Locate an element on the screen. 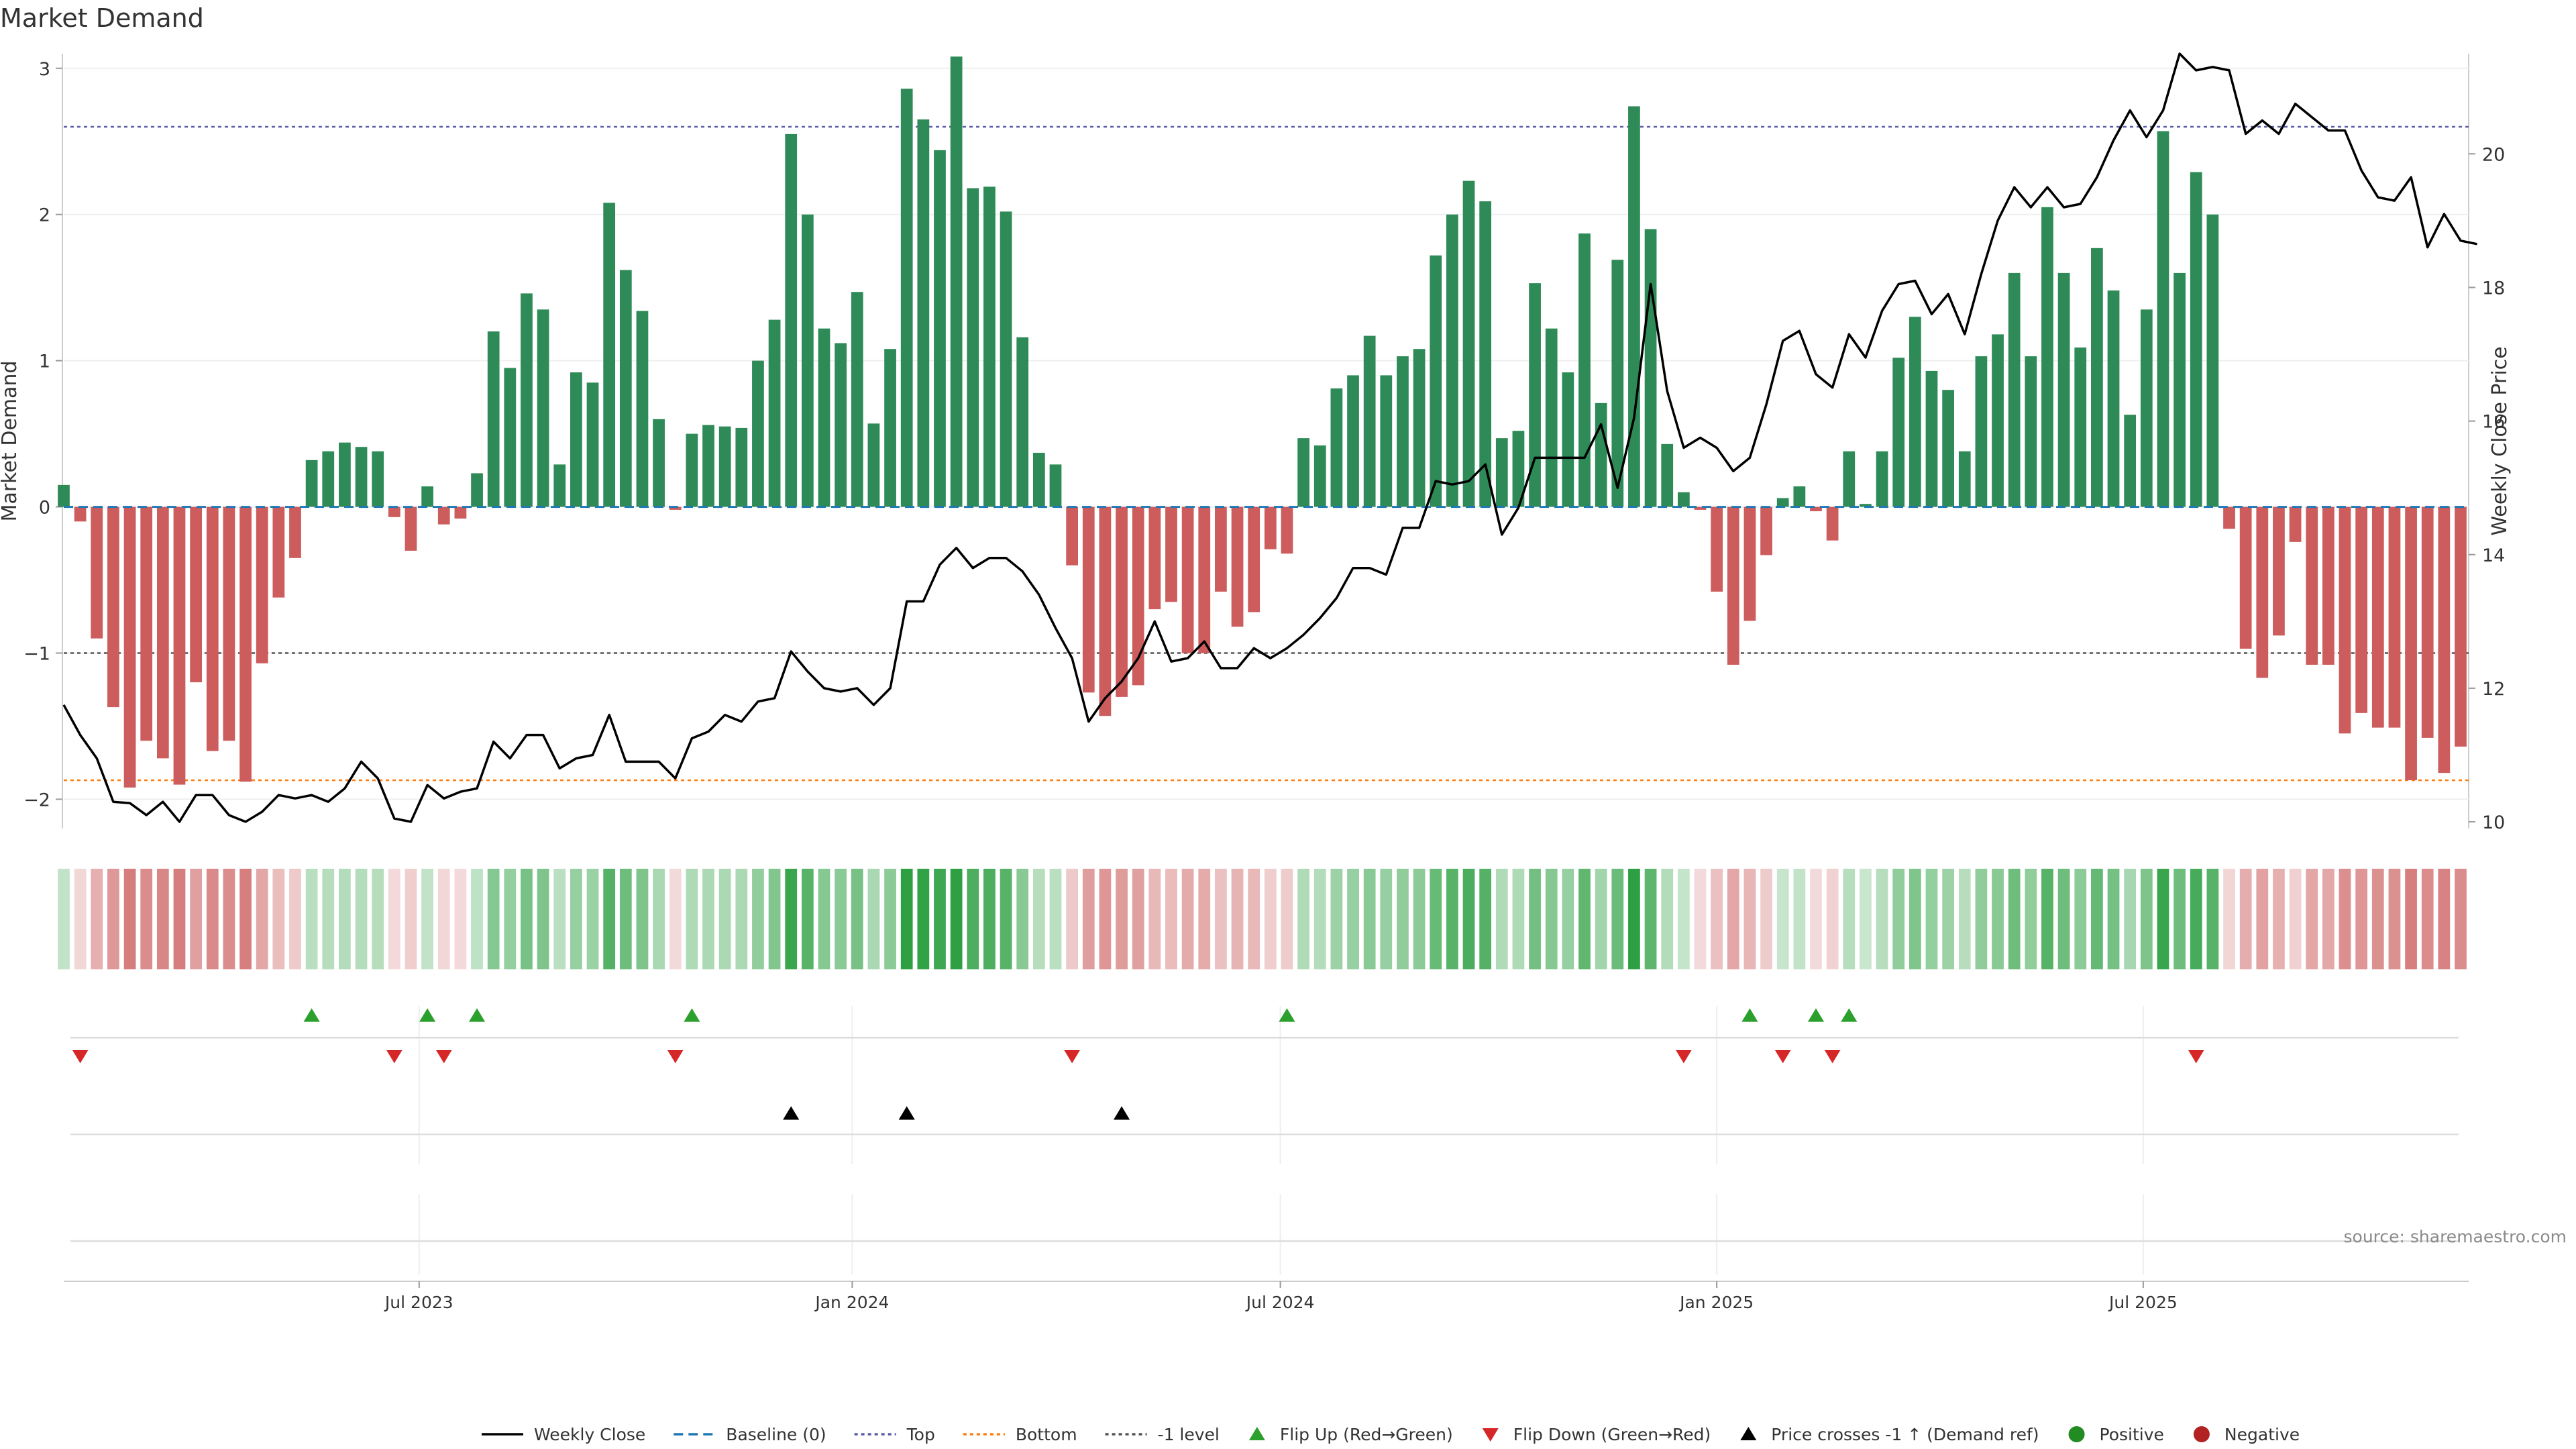 The image size is (2576, 1449). x-tick-label: Jul 2023 is located at coordinates (418, 1302).